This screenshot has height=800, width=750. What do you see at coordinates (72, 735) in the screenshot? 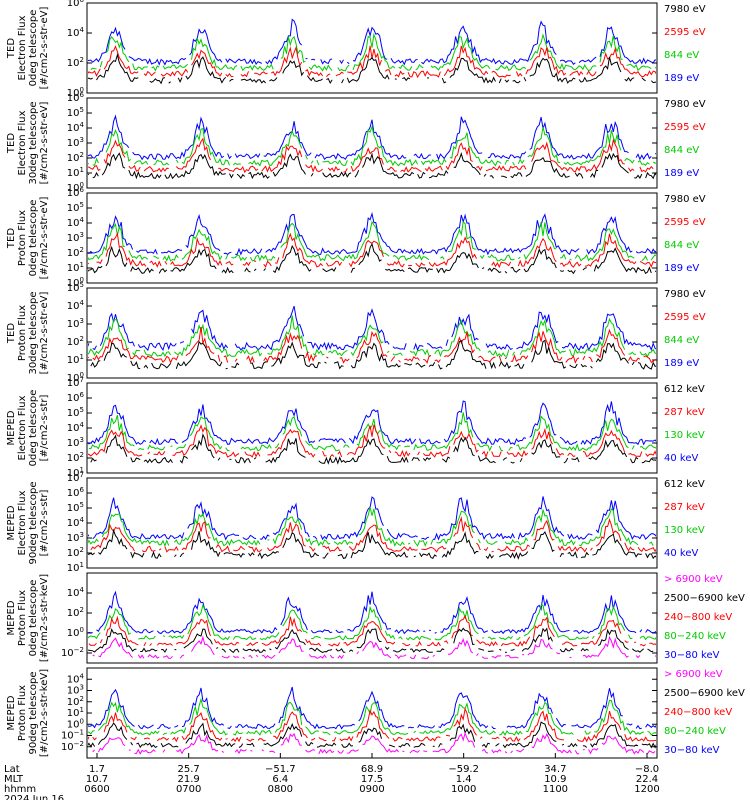
I see `y-tick-label: 10⁻¹` at bounding box center [72, 735].